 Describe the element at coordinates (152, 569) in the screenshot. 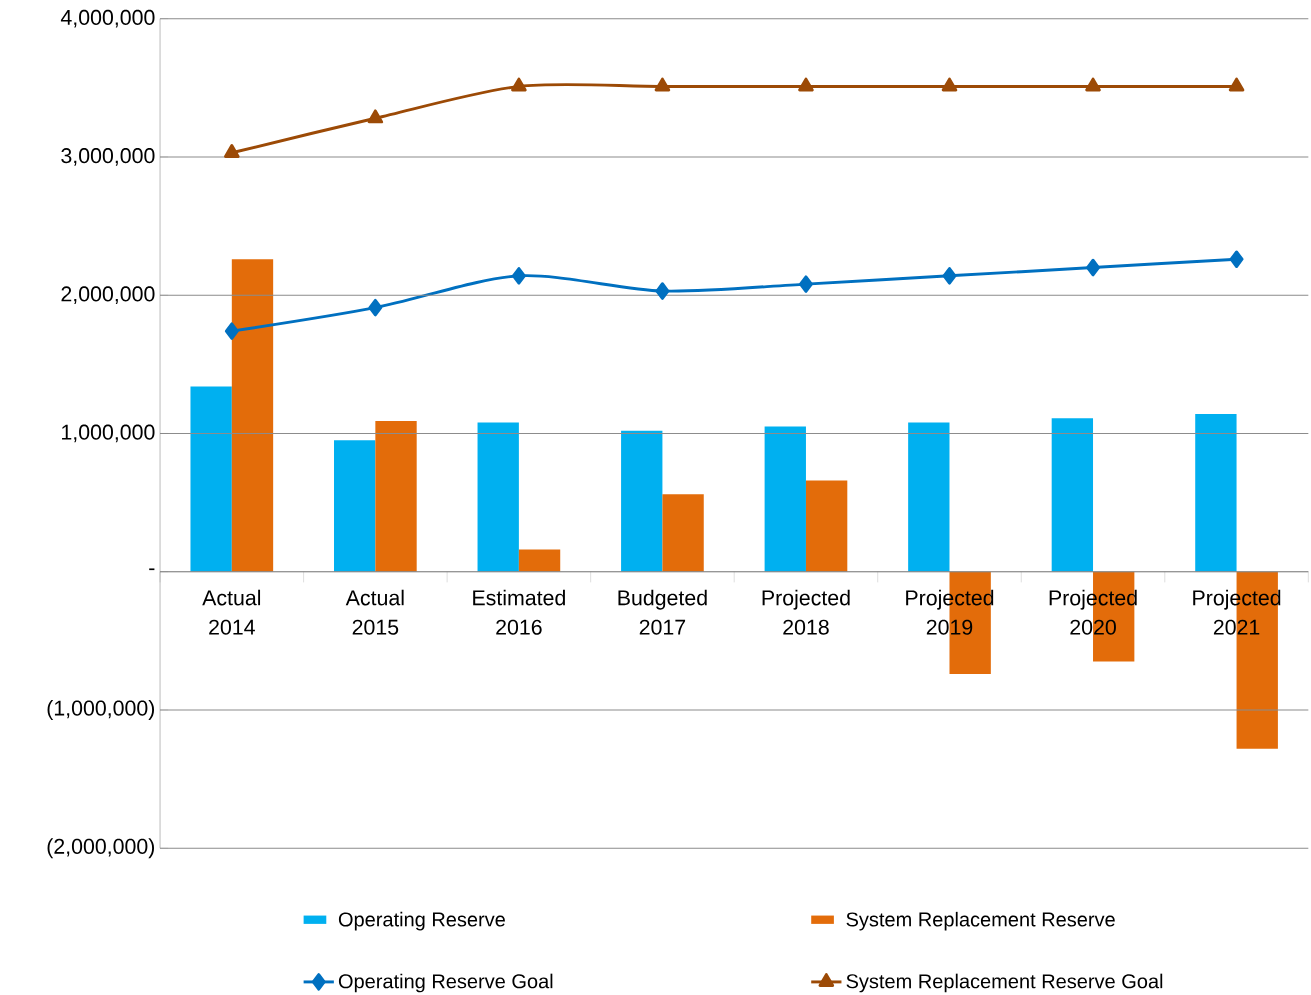

I see `y-tick-label: -` at that location.